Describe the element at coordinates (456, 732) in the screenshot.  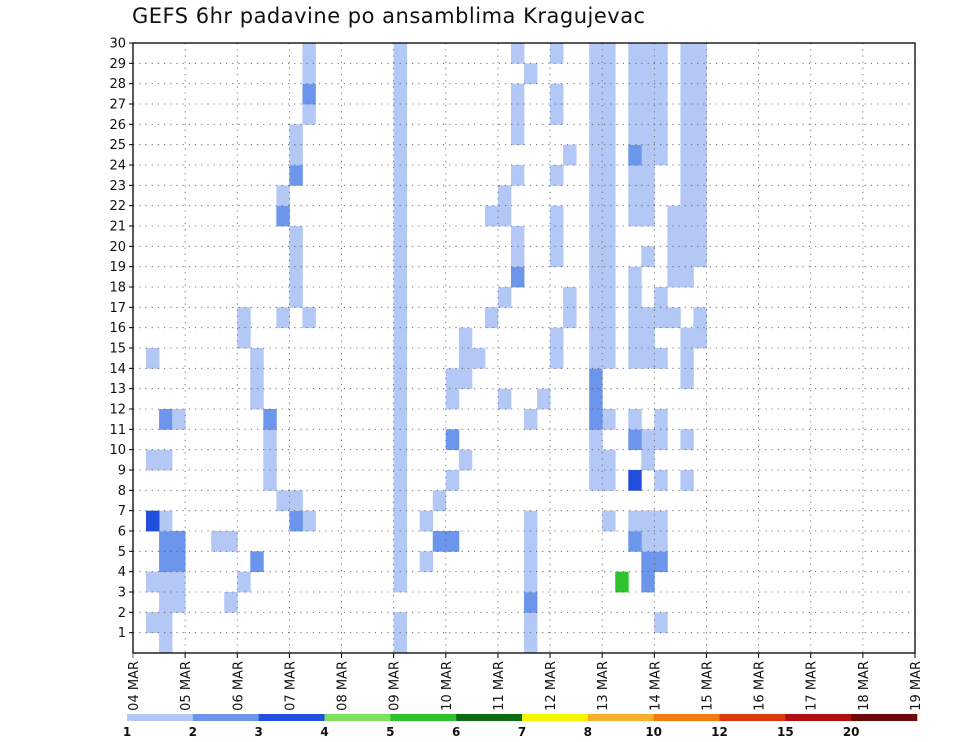
I see `colorbar-label: 6` at that location.